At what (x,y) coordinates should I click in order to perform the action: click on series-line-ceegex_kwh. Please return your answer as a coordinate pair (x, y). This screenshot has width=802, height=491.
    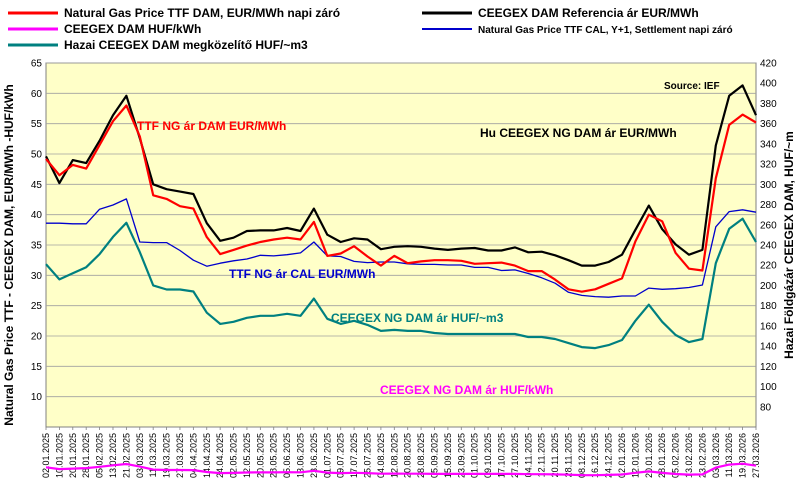
    Looking at the image, I should click on (401, 469).